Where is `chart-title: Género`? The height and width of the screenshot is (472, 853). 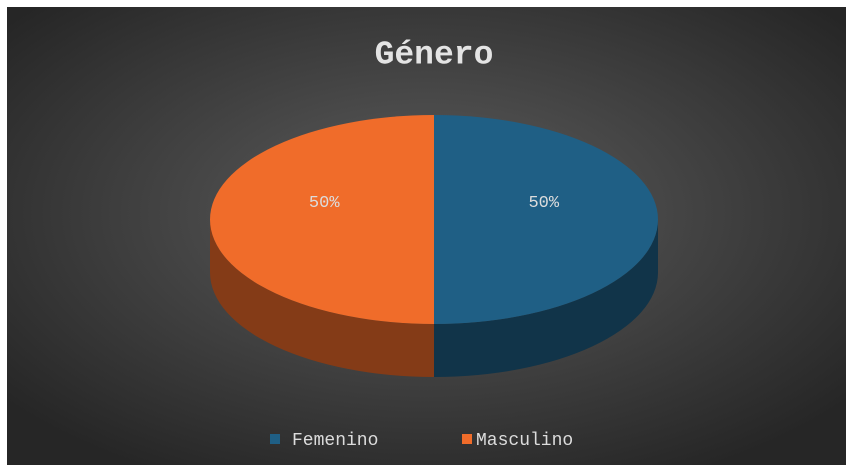 chart-title: Género is located at coordinates (434, 55).